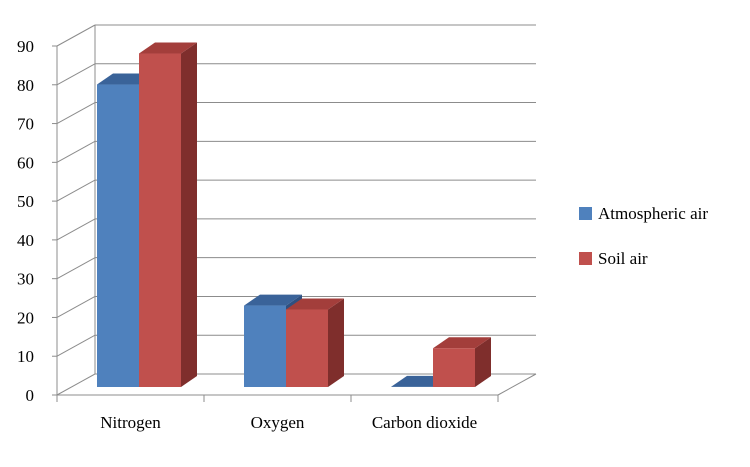  Describe the element at coordinates (278, 422) in the screenshot. I see `x-tick-label: Oxygen` at that location.